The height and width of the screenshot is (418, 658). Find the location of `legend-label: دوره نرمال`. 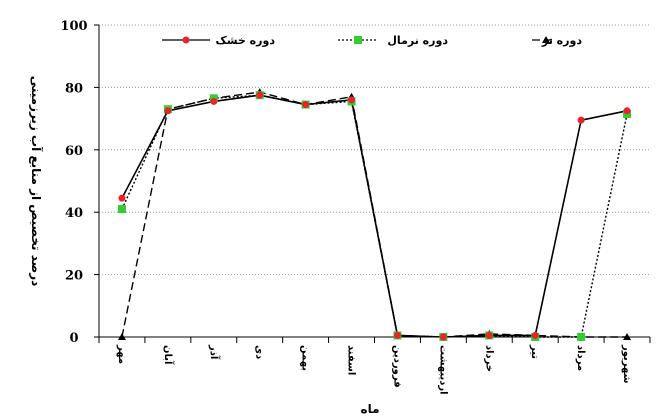

legend-label: دوره نرمال is located at coordinates (417, 40).